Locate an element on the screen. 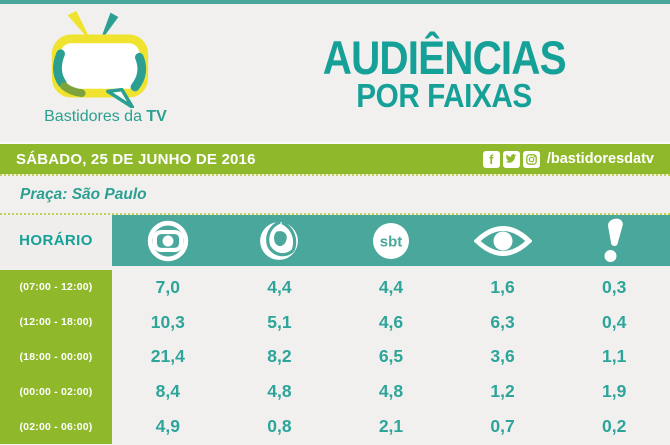  time-slot-label: (07:00 - 12:00) is located at coordinates (56, 287).